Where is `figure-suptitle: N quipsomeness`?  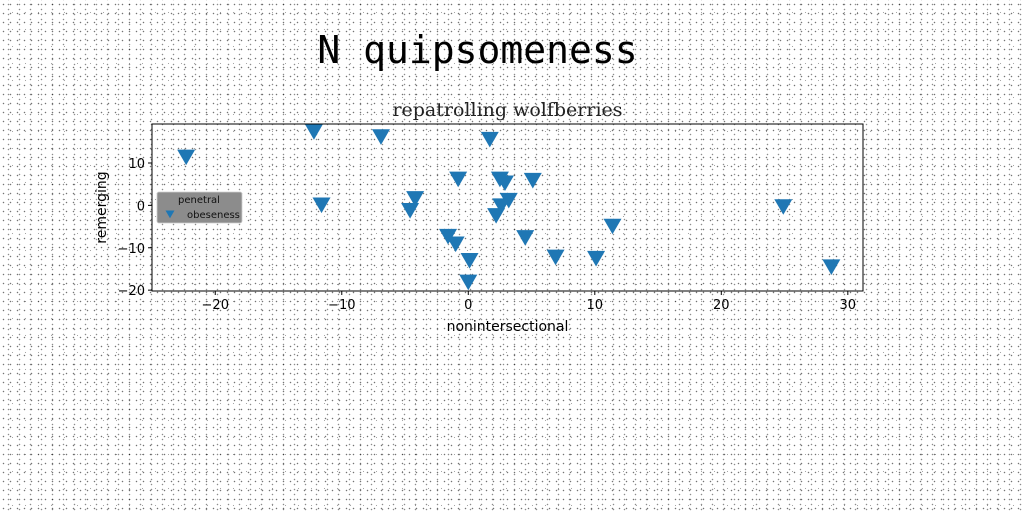
figure-suptitle: N quipsomeness is located at coordinates (477, 50).